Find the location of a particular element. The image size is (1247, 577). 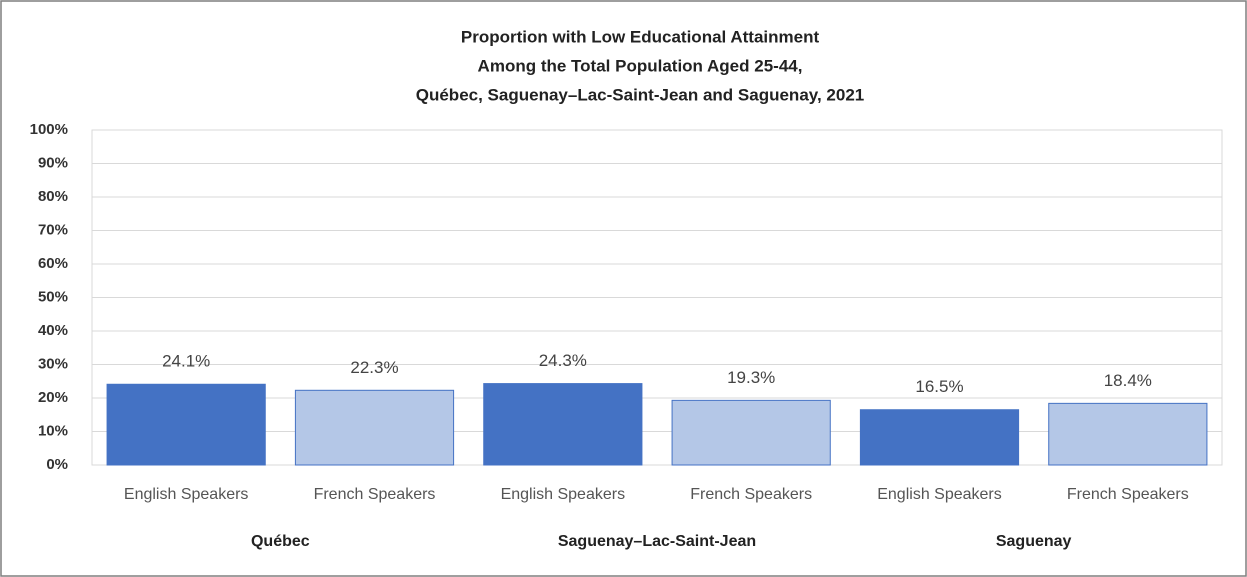

y-tick-label: 80% is located at coordinates (53, 196).